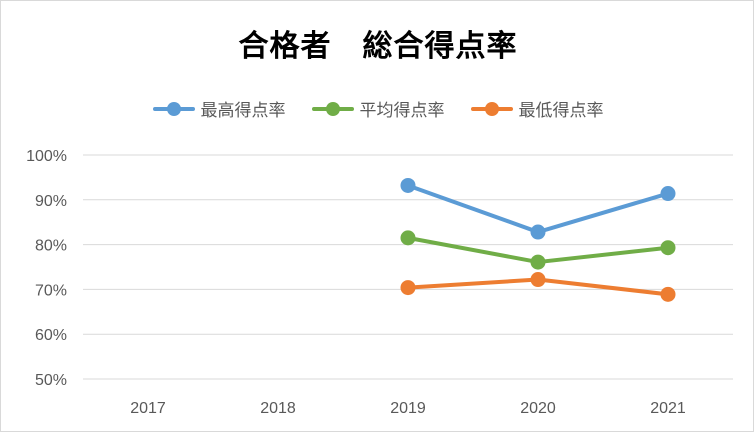 The height and width of the screenshot is (432, 754). I want to click on legend-swatch-min, so click(491, 108).